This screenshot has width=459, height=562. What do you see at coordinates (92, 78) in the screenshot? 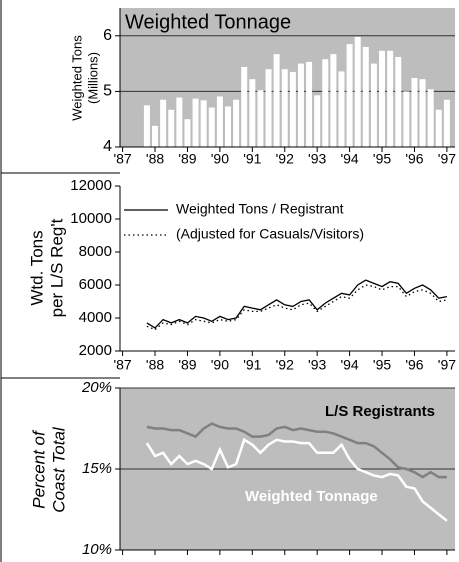
I see `y-axis-label: (Millions)` at bounding box center [92, 78].